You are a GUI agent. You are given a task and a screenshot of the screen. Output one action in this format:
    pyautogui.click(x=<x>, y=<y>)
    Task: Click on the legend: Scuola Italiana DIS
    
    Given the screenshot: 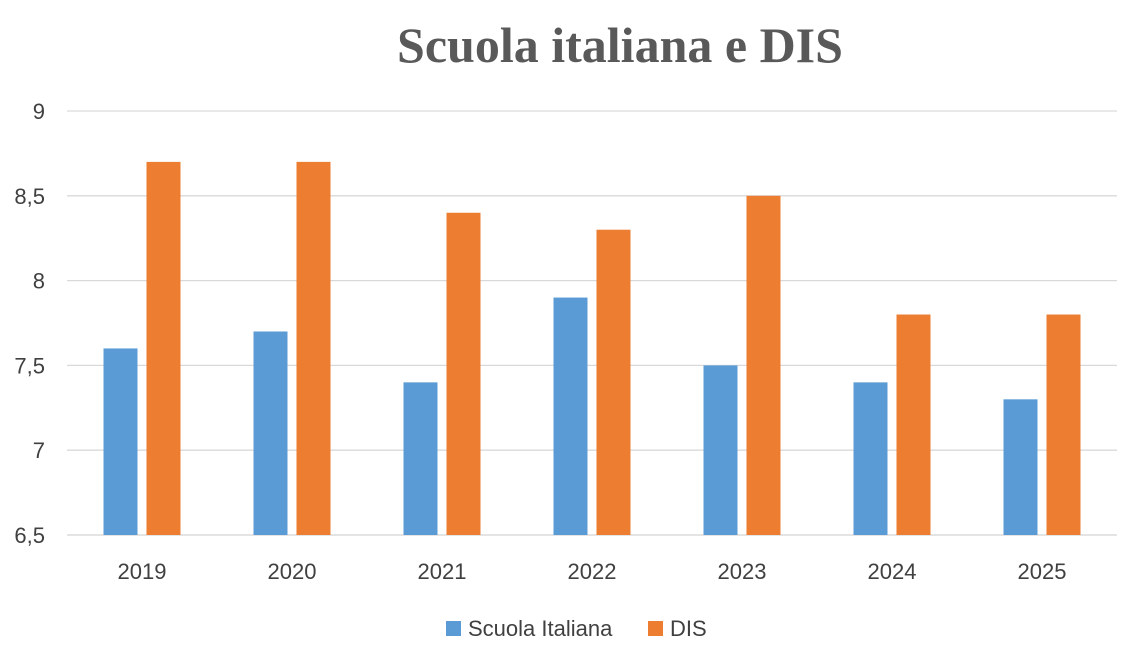 What is the action you would take?
    pyautogui.click(x=576, y=628)
    